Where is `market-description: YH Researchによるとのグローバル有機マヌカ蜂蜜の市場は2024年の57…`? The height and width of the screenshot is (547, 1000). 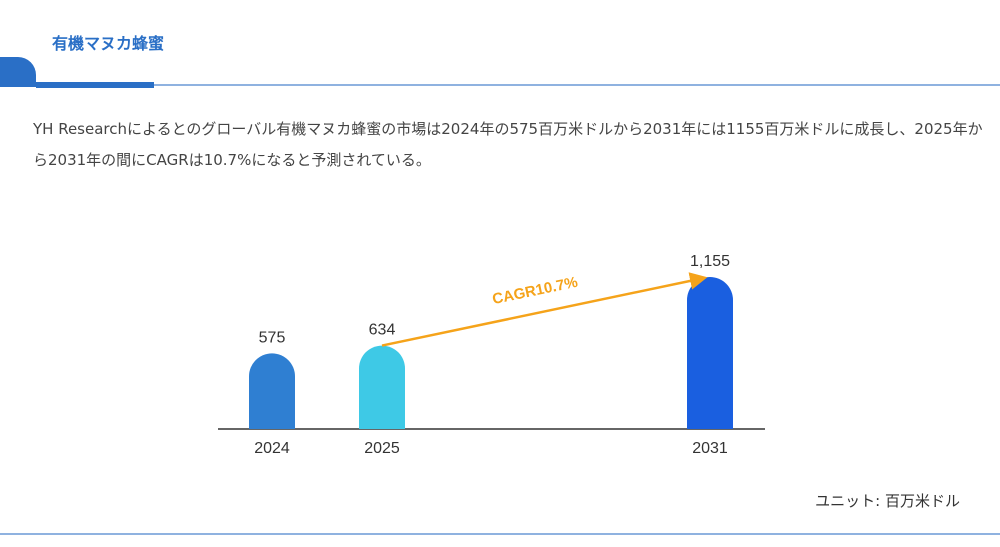
market-description: YH Researchによるとのグローバル有機マヌカ蜂蜜の市場は2024年の57… is located at coordinates (508, 144).